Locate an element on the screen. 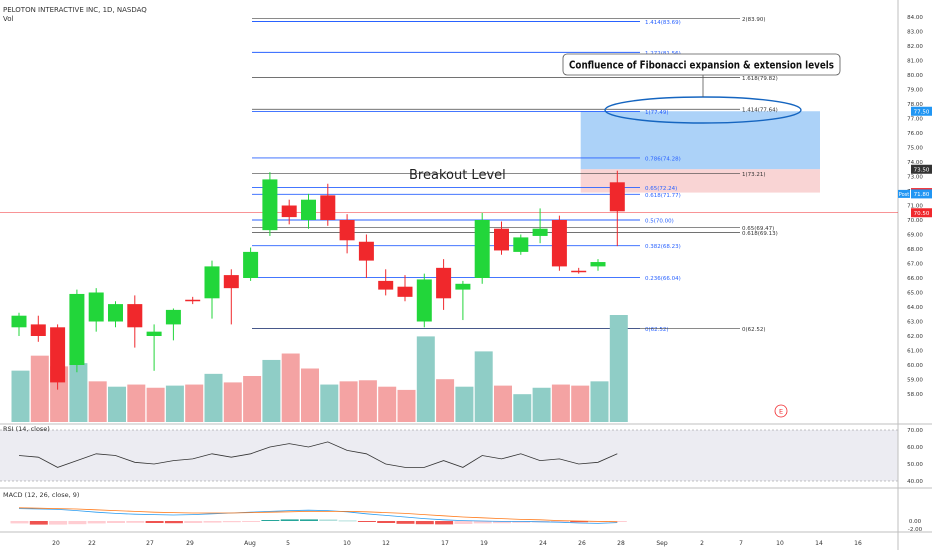 The width and height of the screenshot is (932, 550). price-tick-label: 65.00 is located at coordinates (915, 294).